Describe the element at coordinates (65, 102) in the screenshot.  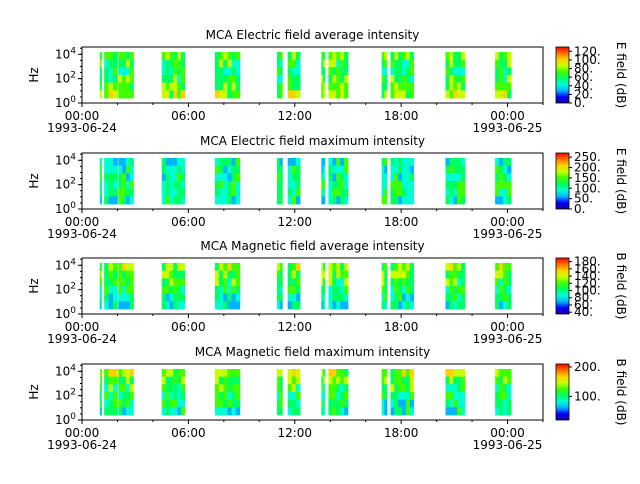
I see `y-tick-label: 100` at that location.